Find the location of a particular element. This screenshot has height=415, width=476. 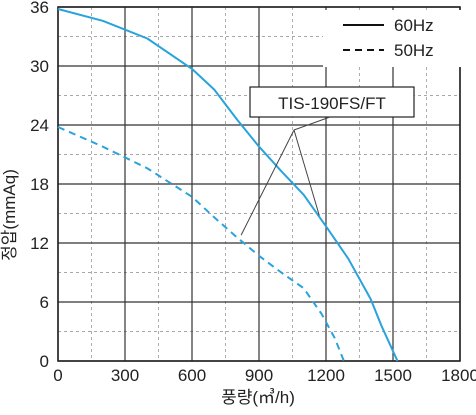

y-tick-label: 6 is located at coordinates (44, 302).